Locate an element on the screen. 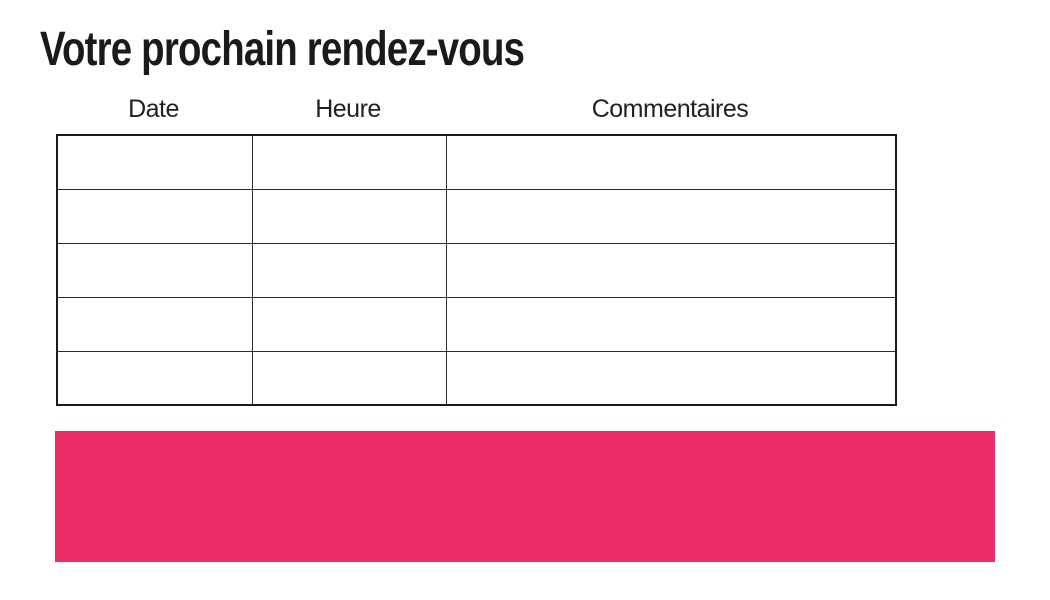  page-title: Votre prochain rendez-vous is located at coordinates (282, 49).